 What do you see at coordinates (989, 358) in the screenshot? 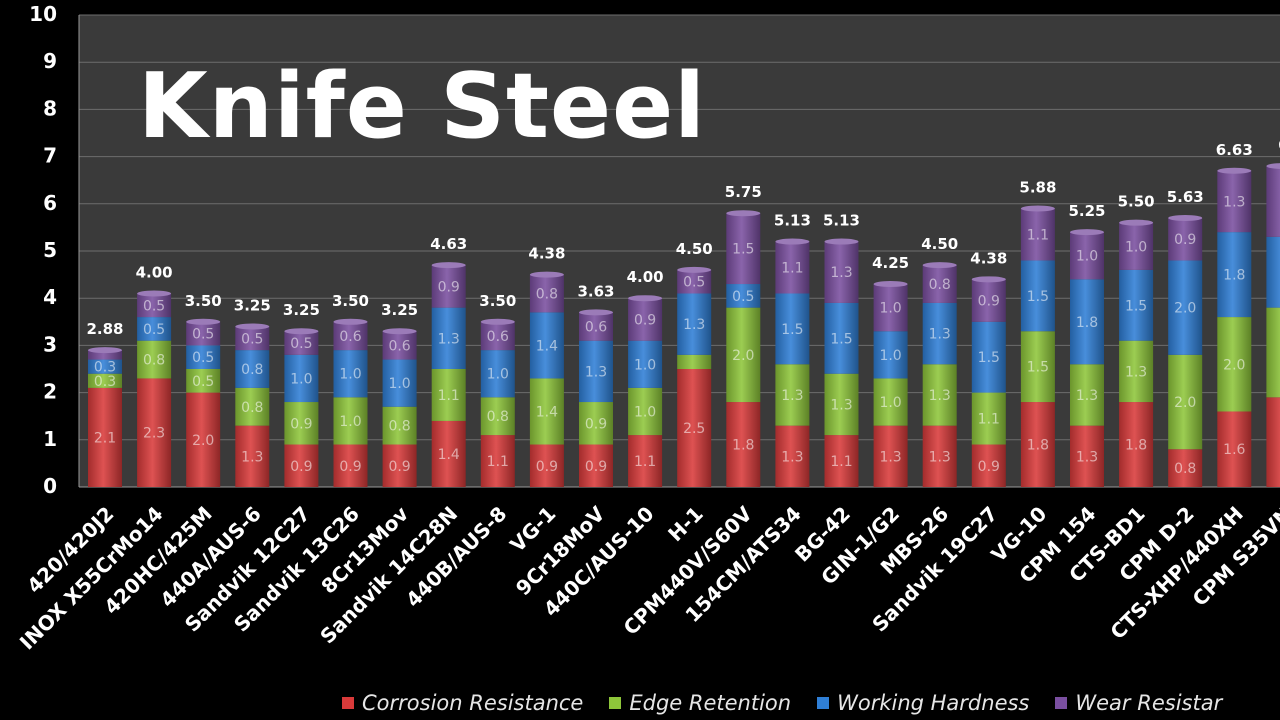
I see `segment-label: 1.5` at bounding box center [989, 358].